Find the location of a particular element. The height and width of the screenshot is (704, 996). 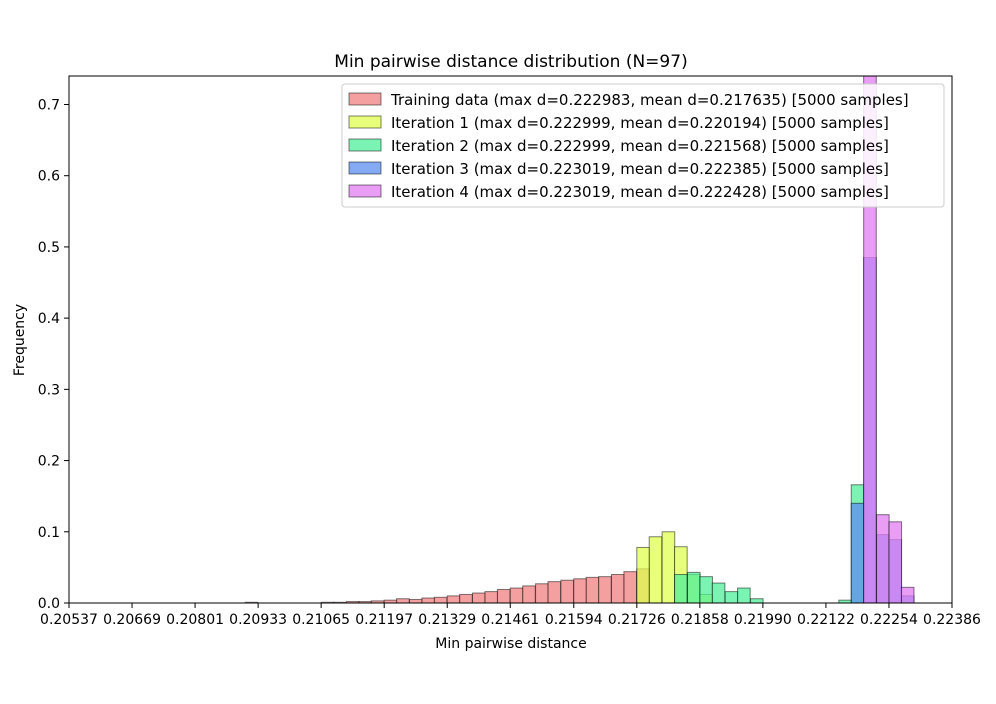

y-tick-label: 0.4 is located at coordinates (49, 319).